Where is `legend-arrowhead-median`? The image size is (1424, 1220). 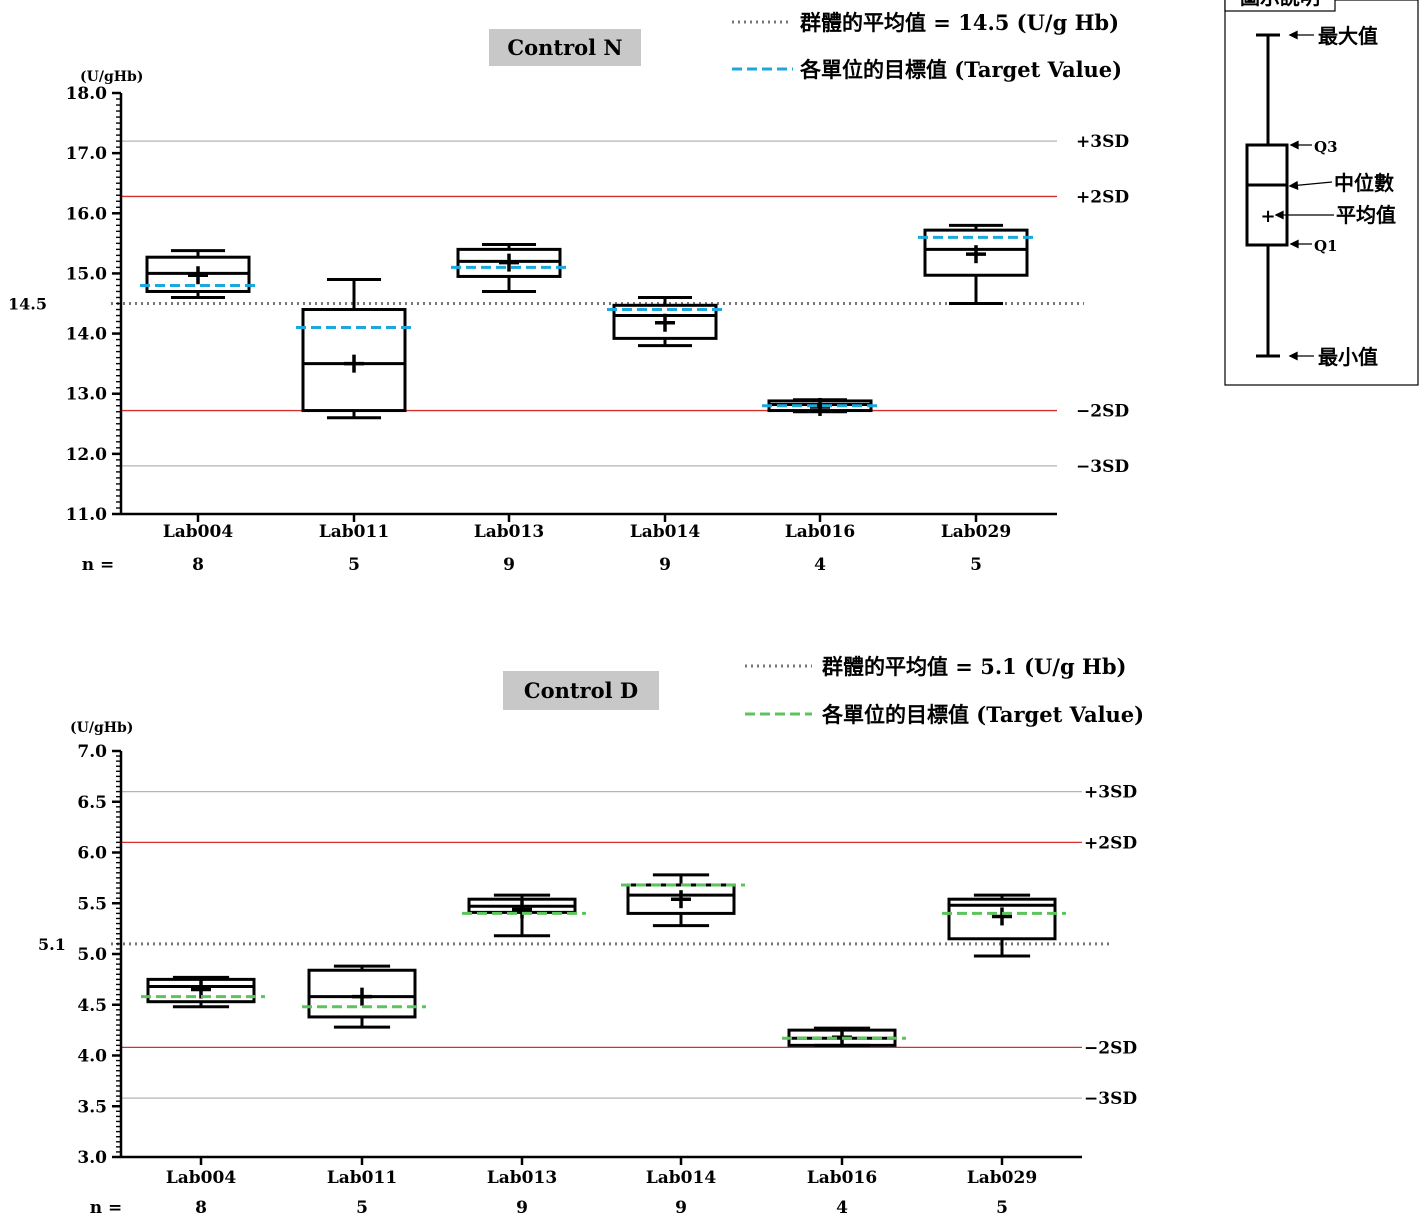 legend-arrowhead-median is located at coordinates (1293, 185).